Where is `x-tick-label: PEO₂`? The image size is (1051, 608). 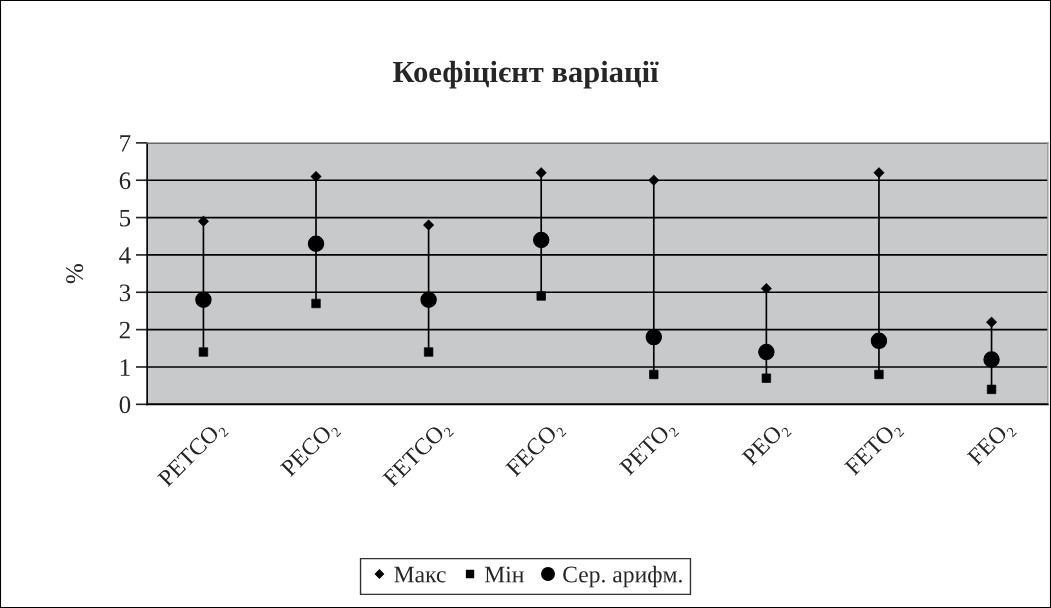
x-tick-label: PEO₂ is located at coordinates (766, 444).